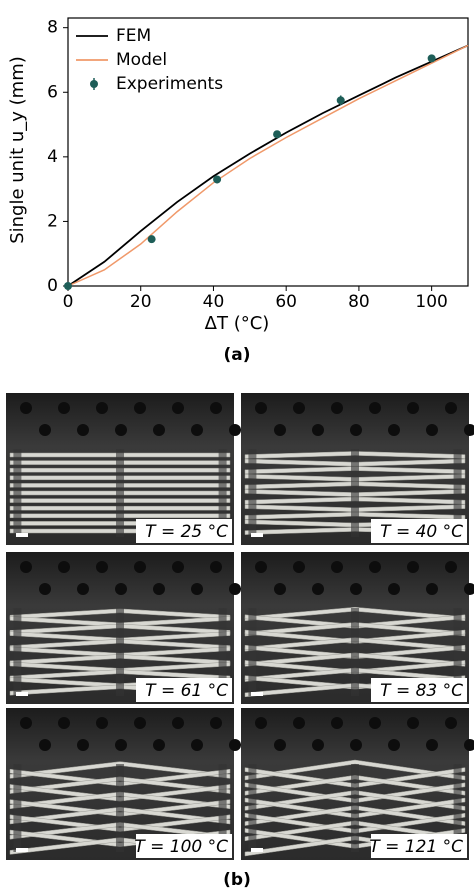  Describe the element at coordinates (52, 28) in the screenshot. I see `y-tick-label: 8` at that location.